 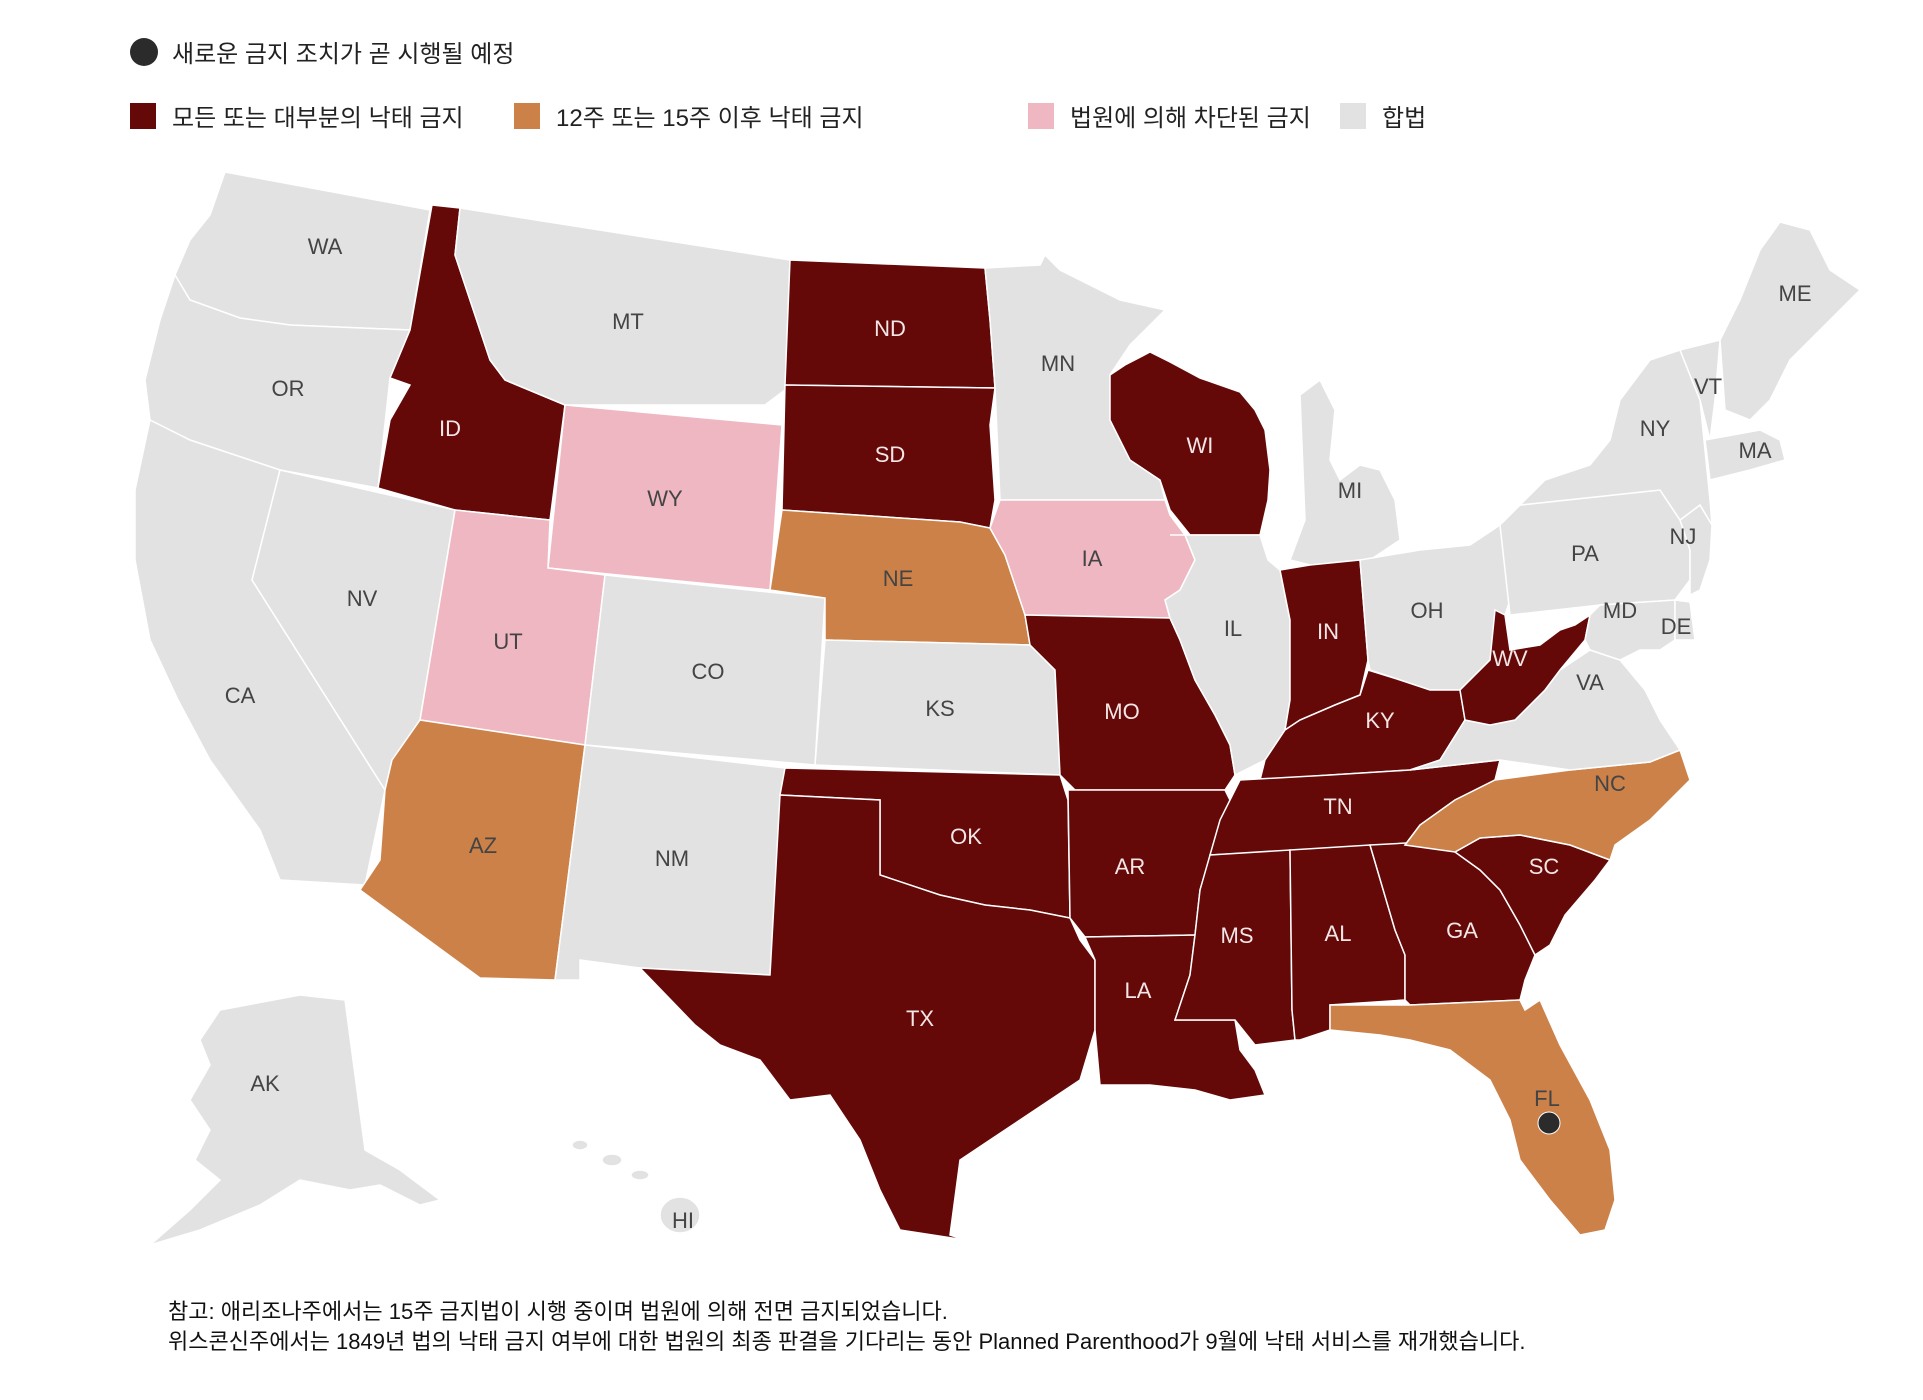 I want to click on legend-label-legal: 합법, so click(x=1404, y=118).